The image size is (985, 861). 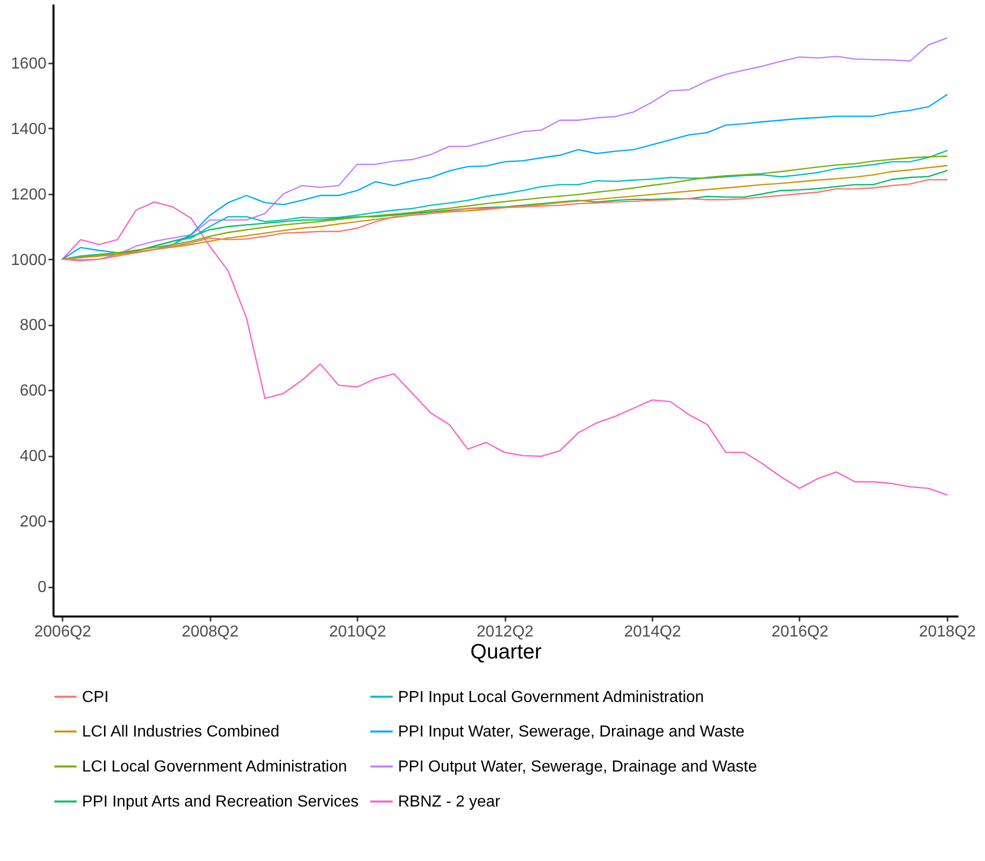 I want to click on x-tick-label: 2014Q2, so click(x=653, y=632).